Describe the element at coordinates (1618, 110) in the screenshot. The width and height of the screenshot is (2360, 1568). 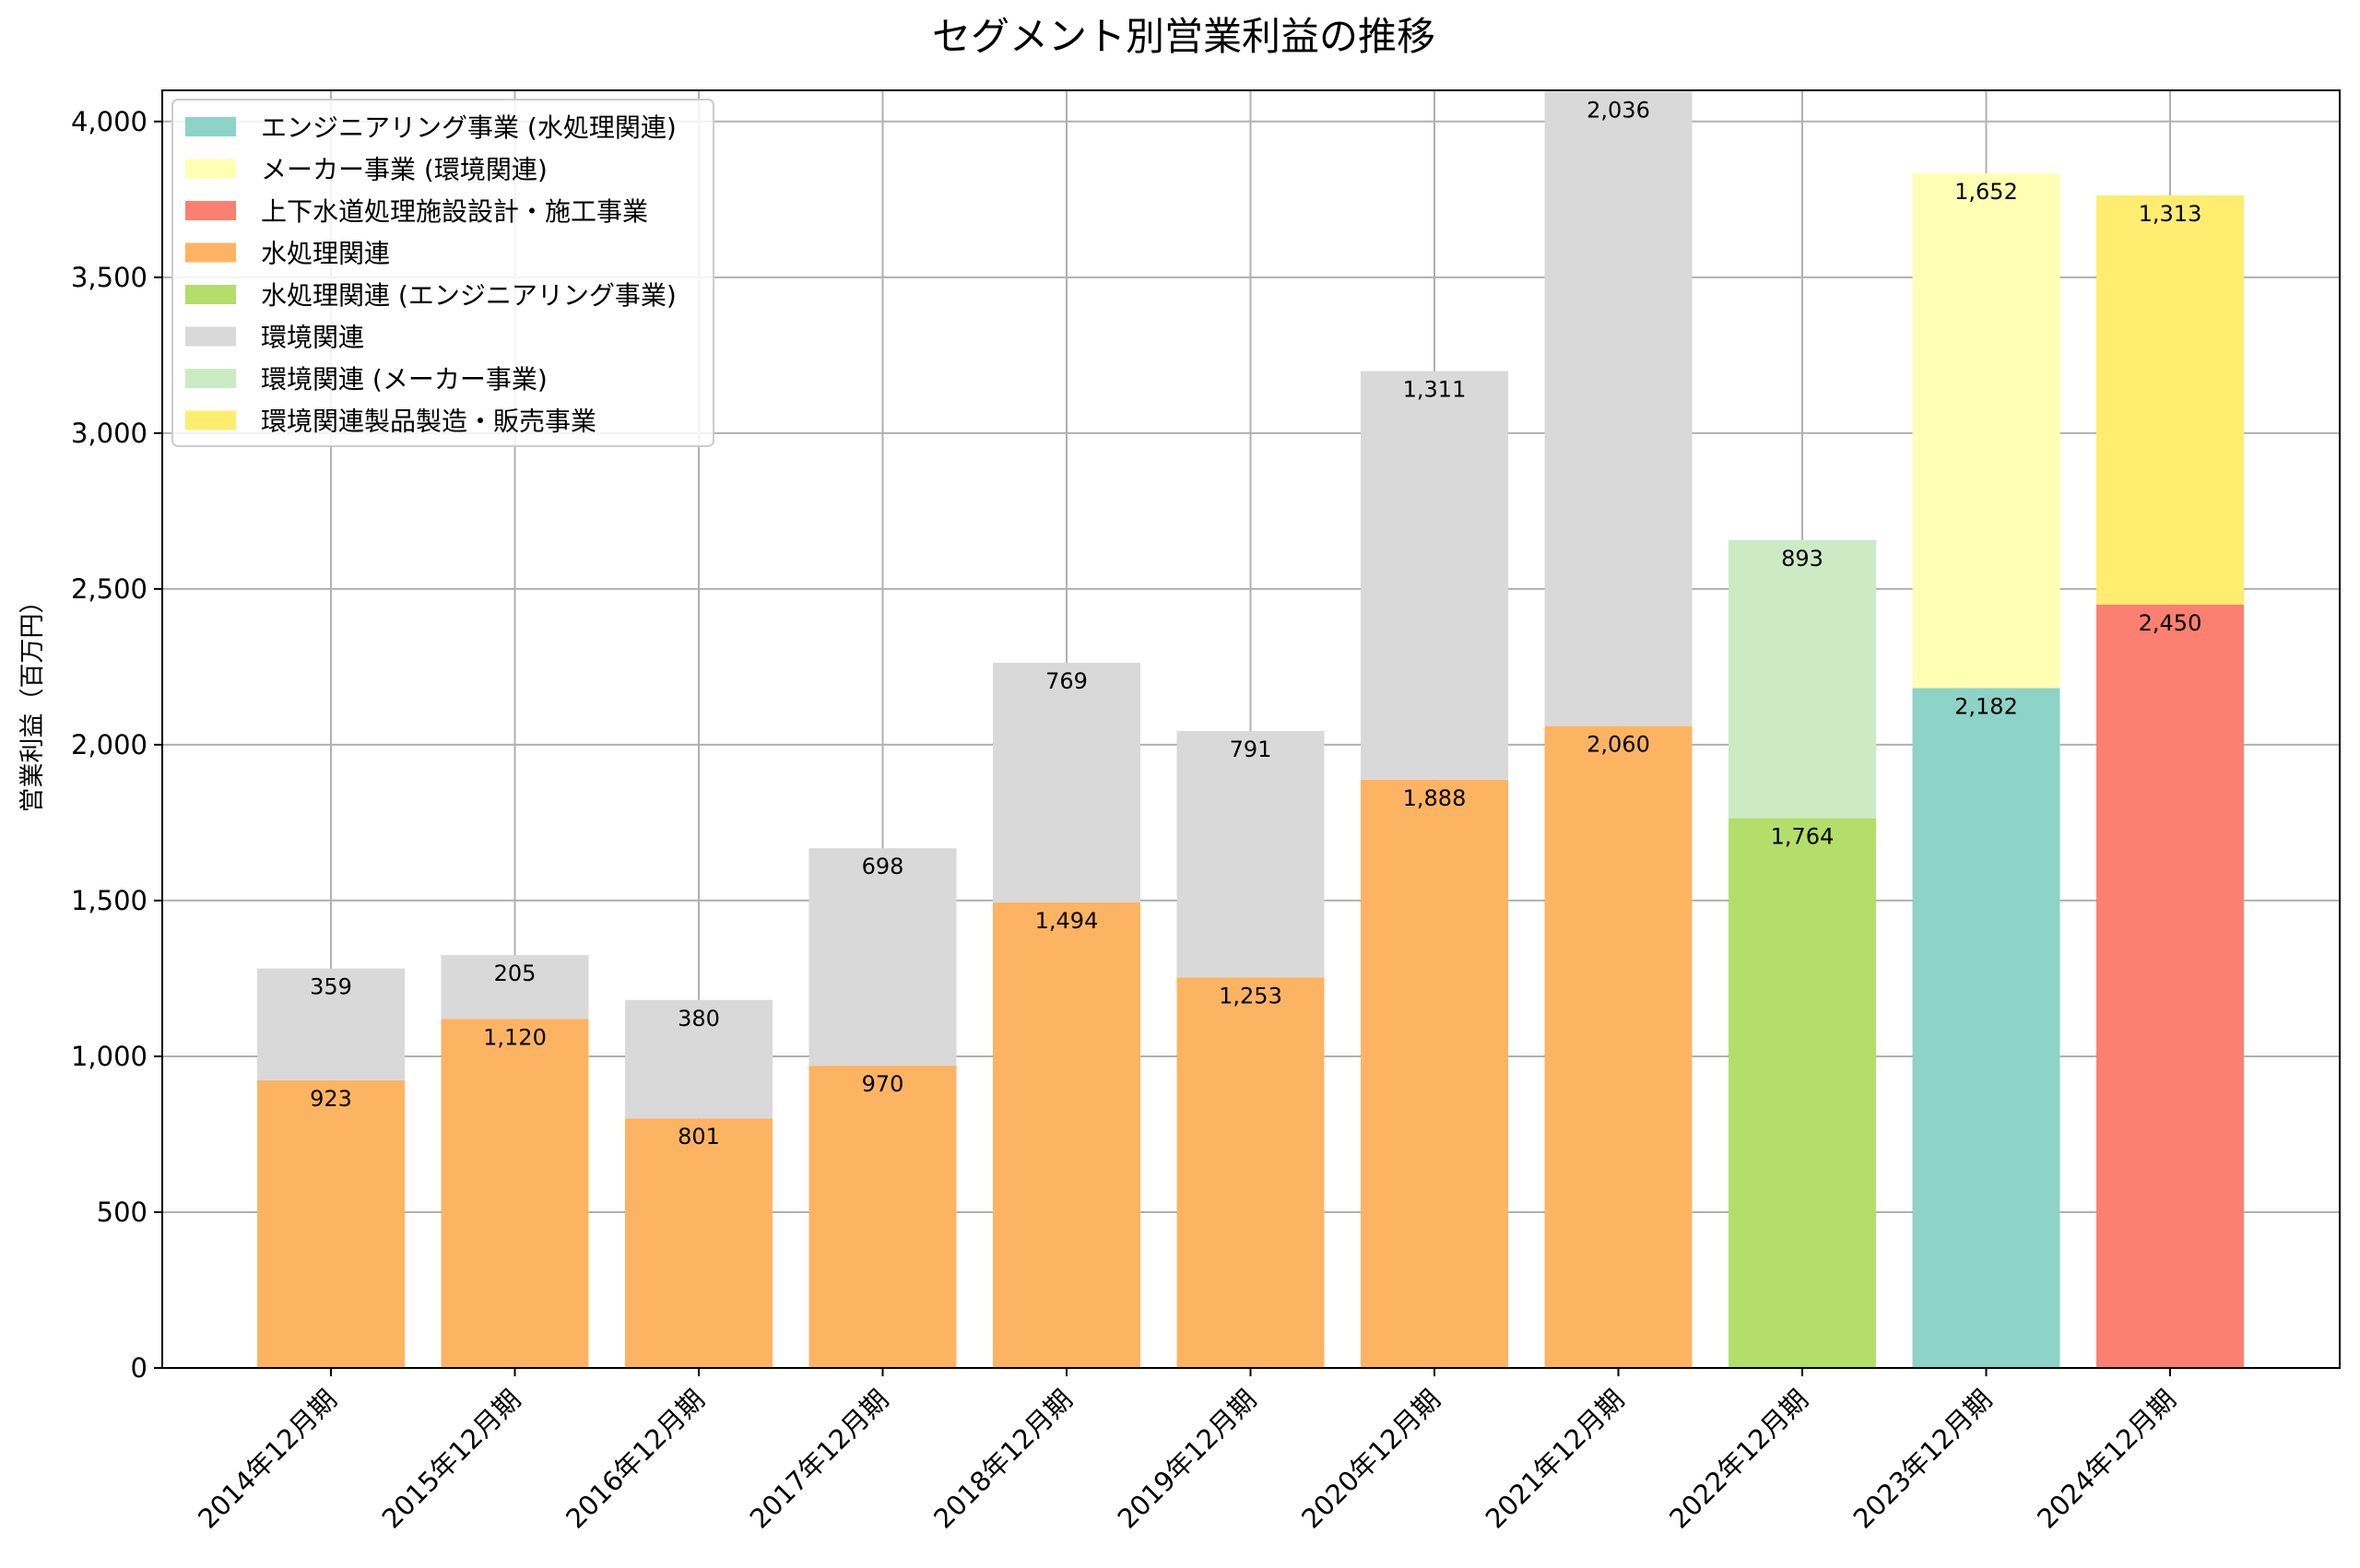
I see `bar-value-label: 2,036` at that location.